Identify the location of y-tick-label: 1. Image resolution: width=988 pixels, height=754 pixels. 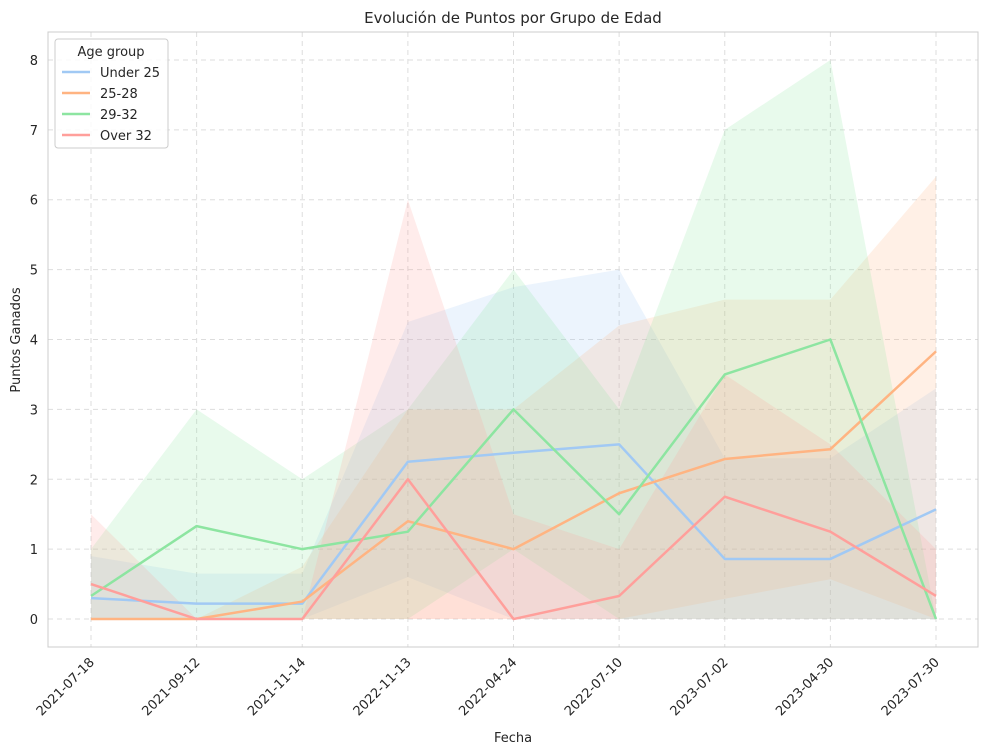
(34, 550).